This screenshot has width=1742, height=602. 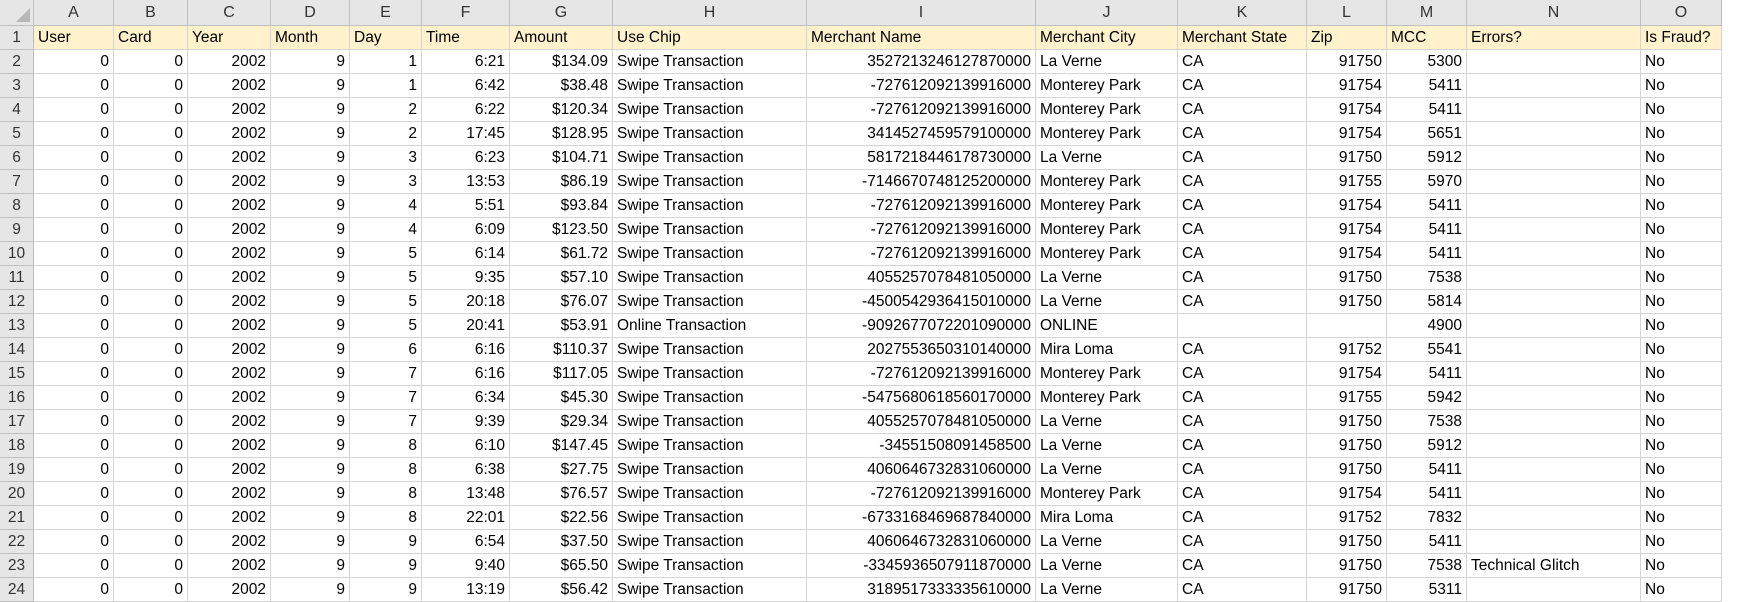 What do you see at coordinates (466, 350) in the screenshot?
I see `data-cell: 6:16` at bounding box center [466, 350].